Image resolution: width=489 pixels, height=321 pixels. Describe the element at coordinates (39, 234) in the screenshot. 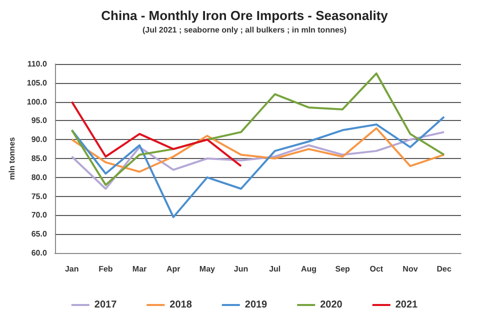

I see `y-tick-label: 65.0` at that location.